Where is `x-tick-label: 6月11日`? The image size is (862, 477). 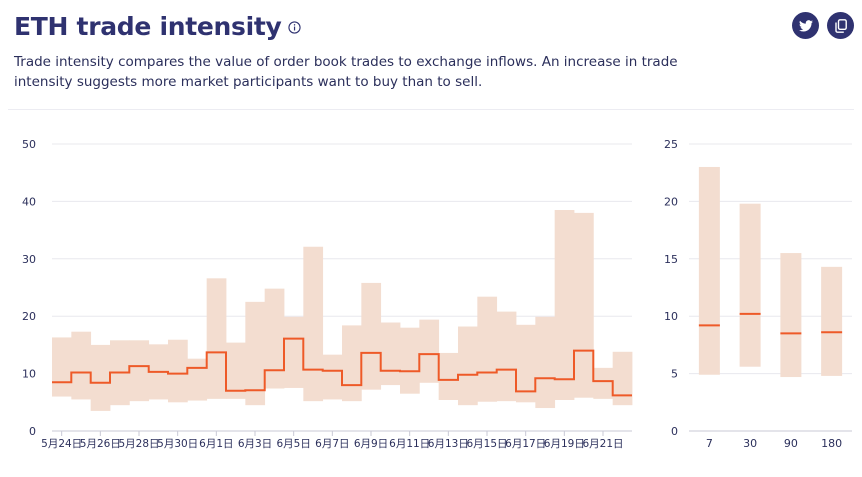
x-tick-label: 6月11日 is located at coordinates (409, 444).